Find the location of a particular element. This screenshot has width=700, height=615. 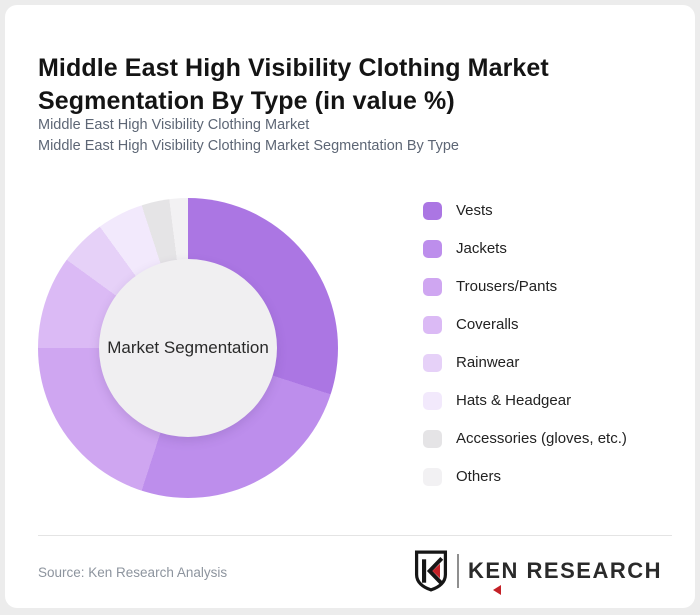

source-text: Source: Ken Research Analysis is located at coordinates (133, 572).